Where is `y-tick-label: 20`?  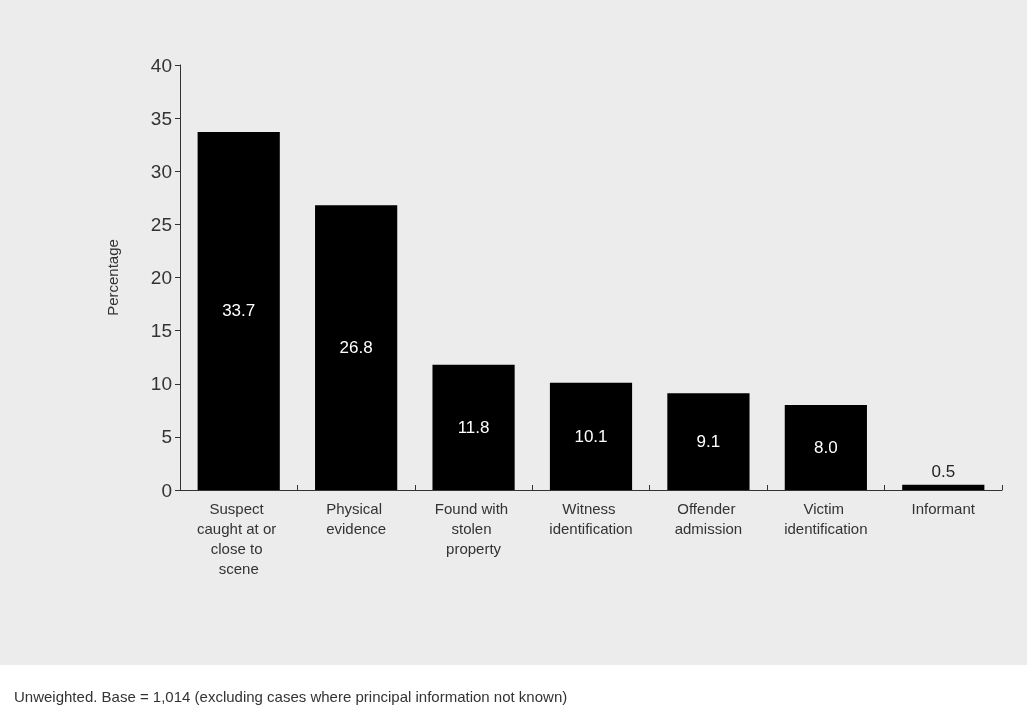
y-tick-label: 20 is located at coordinates (161, 277).